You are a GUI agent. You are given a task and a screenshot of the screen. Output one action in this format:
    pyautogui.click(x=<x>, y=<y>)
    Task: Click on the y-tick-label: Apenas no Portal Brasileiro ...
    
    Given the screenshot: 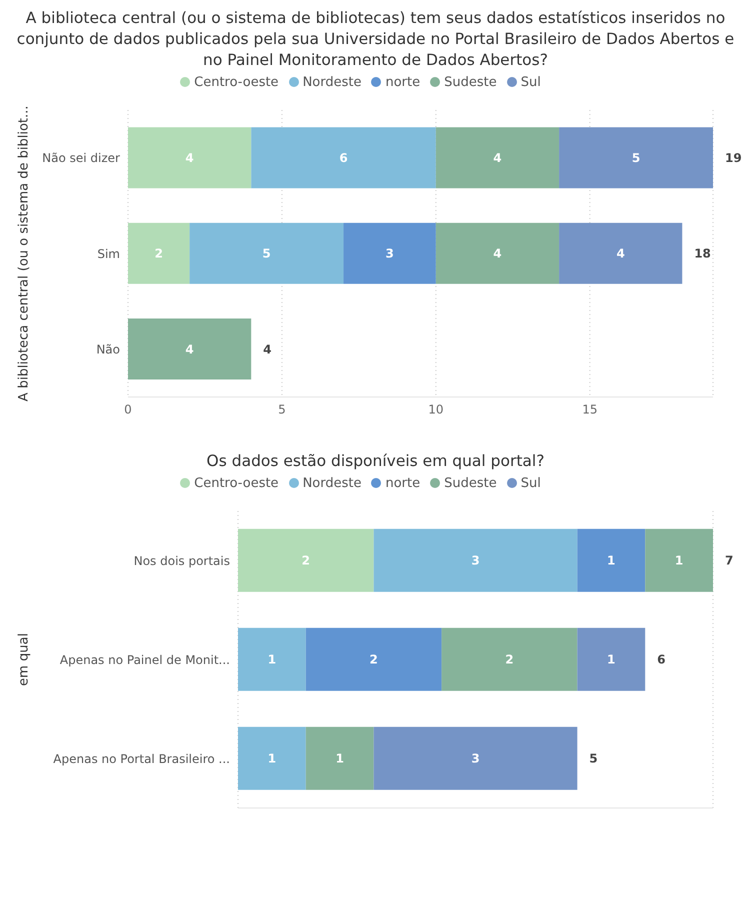 What is the action you would take?
    pyautogui.click(x=141, y=759)
    